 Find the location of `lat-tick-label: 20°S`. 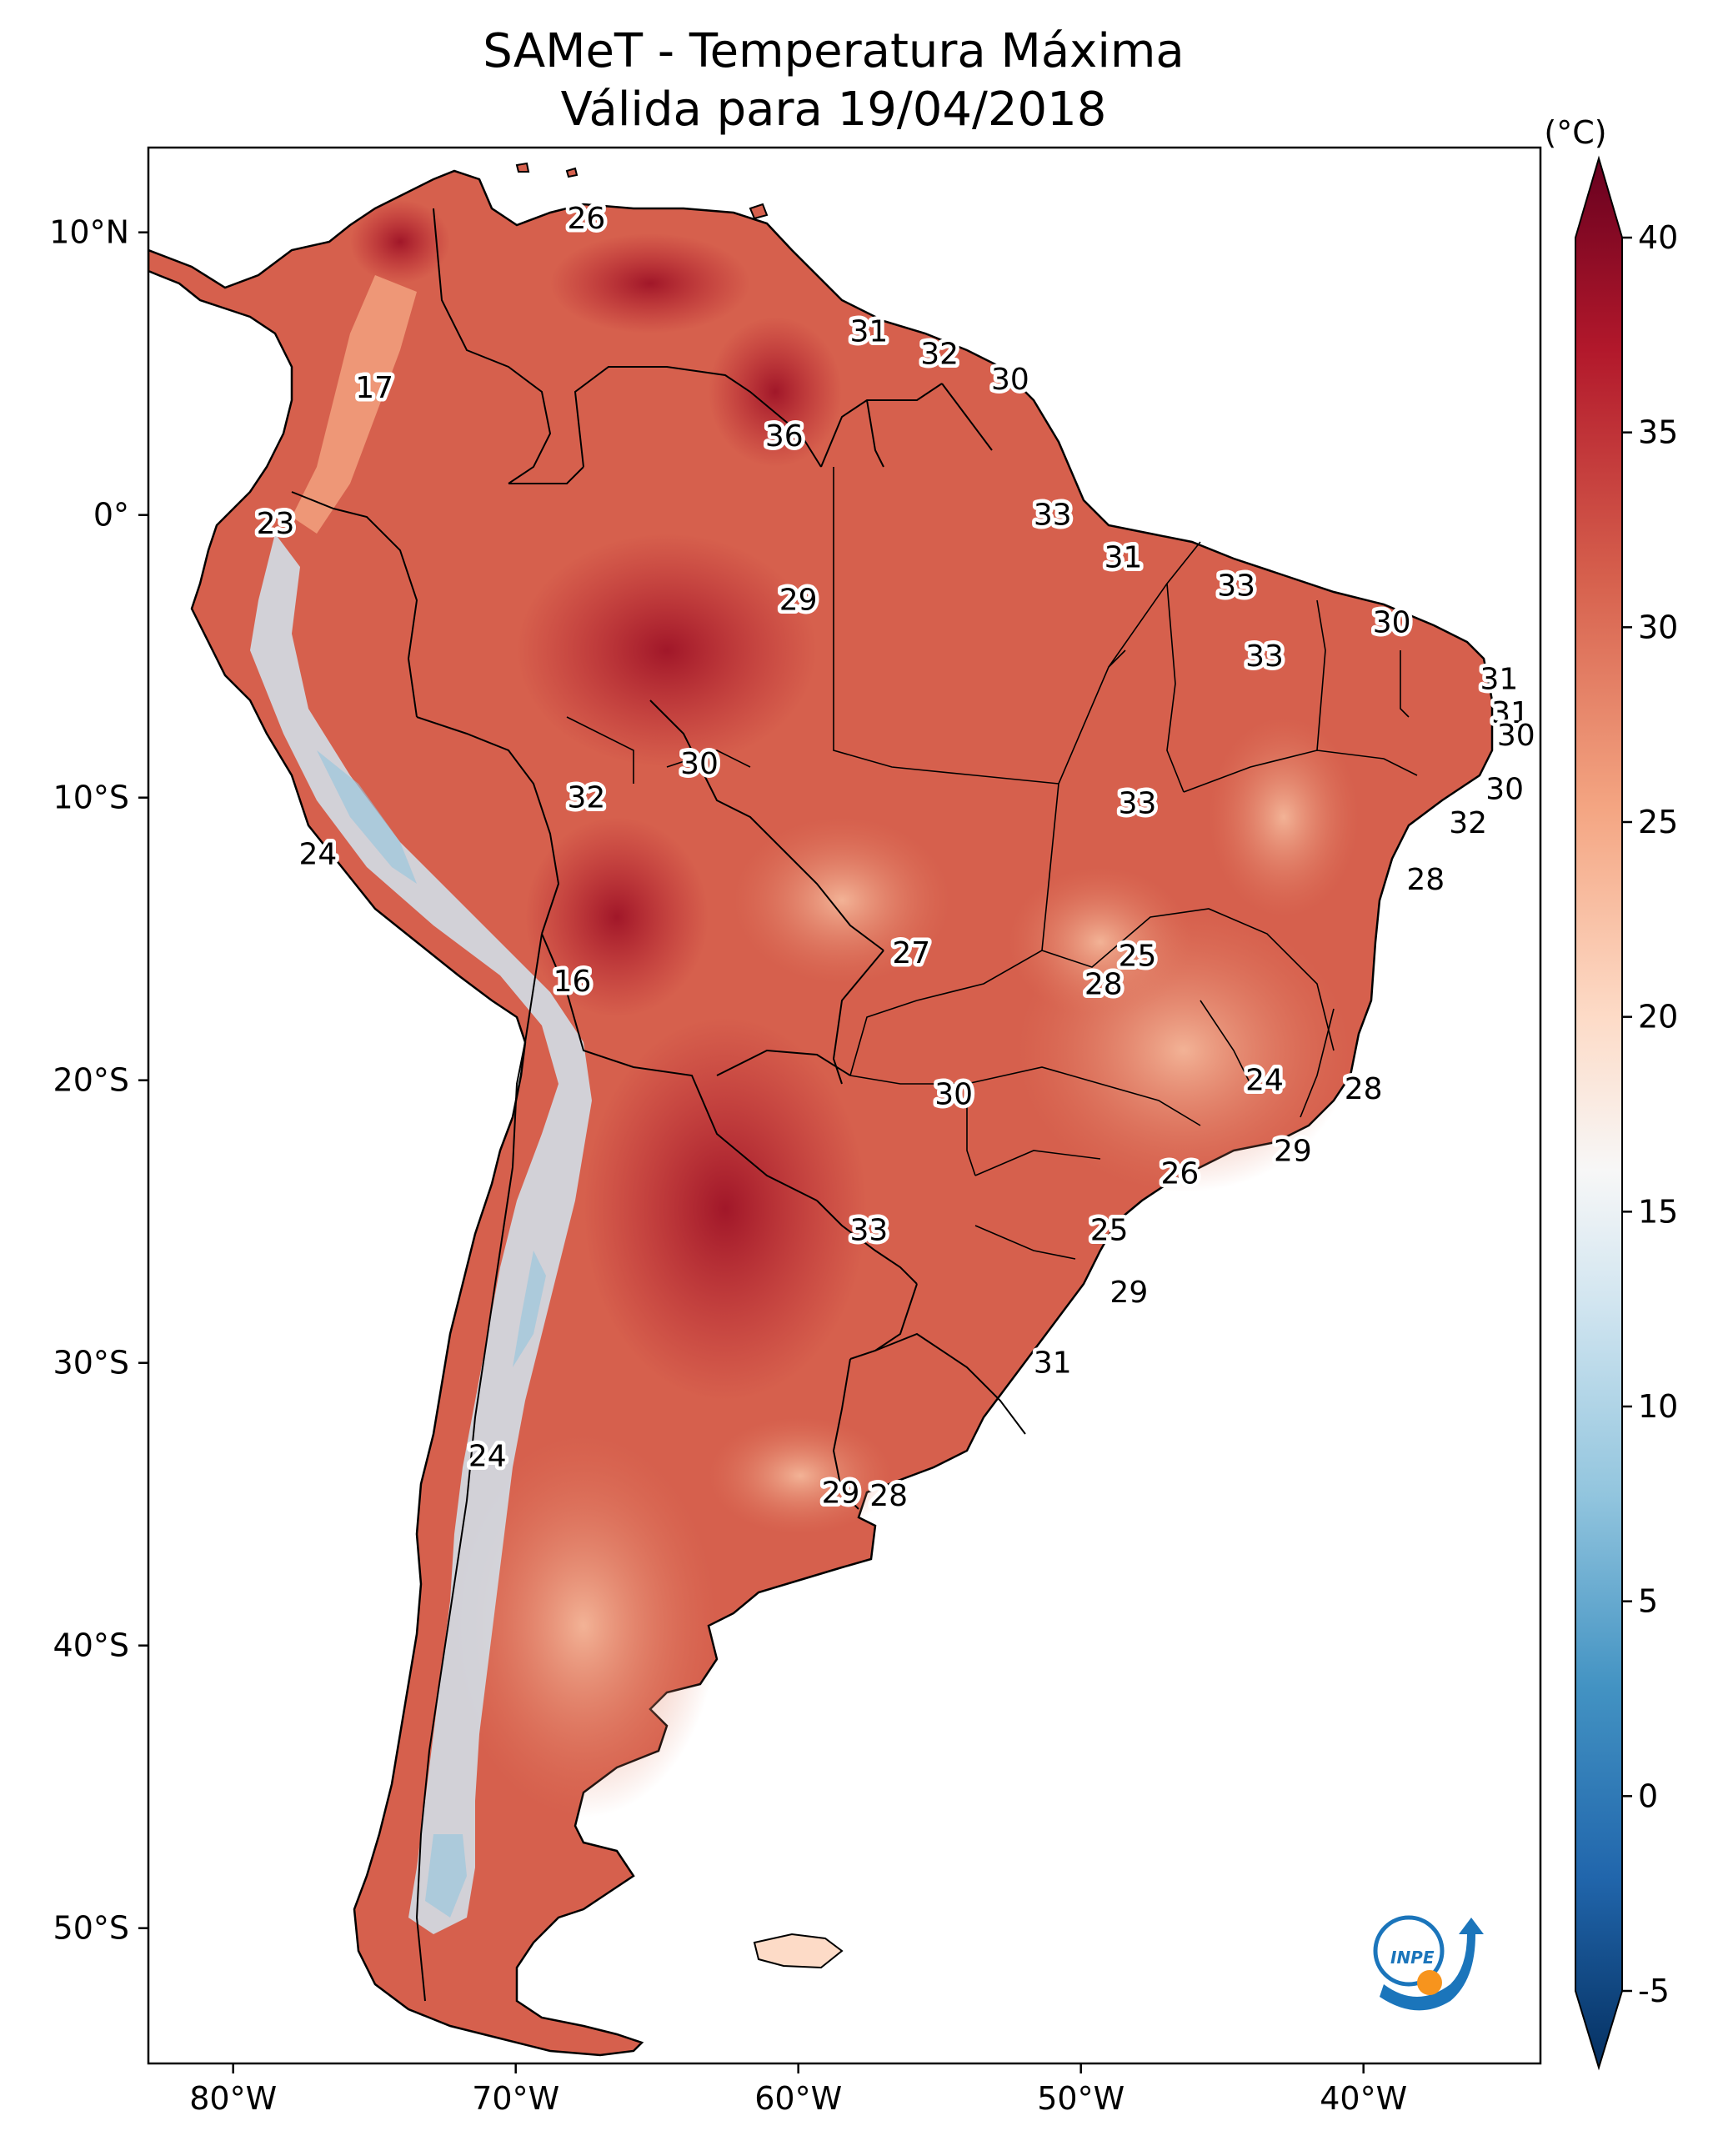

lat-tick-label: 20°S is located at coordinates (91, 1080).